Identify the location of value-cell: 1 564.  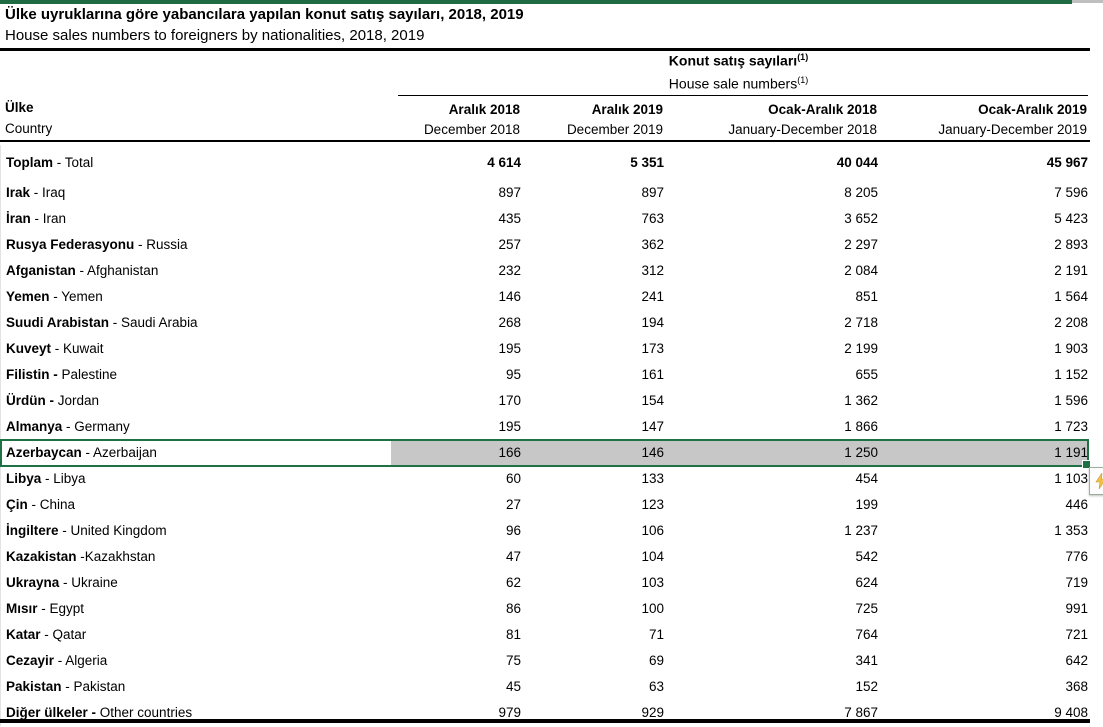
(1071, 296).